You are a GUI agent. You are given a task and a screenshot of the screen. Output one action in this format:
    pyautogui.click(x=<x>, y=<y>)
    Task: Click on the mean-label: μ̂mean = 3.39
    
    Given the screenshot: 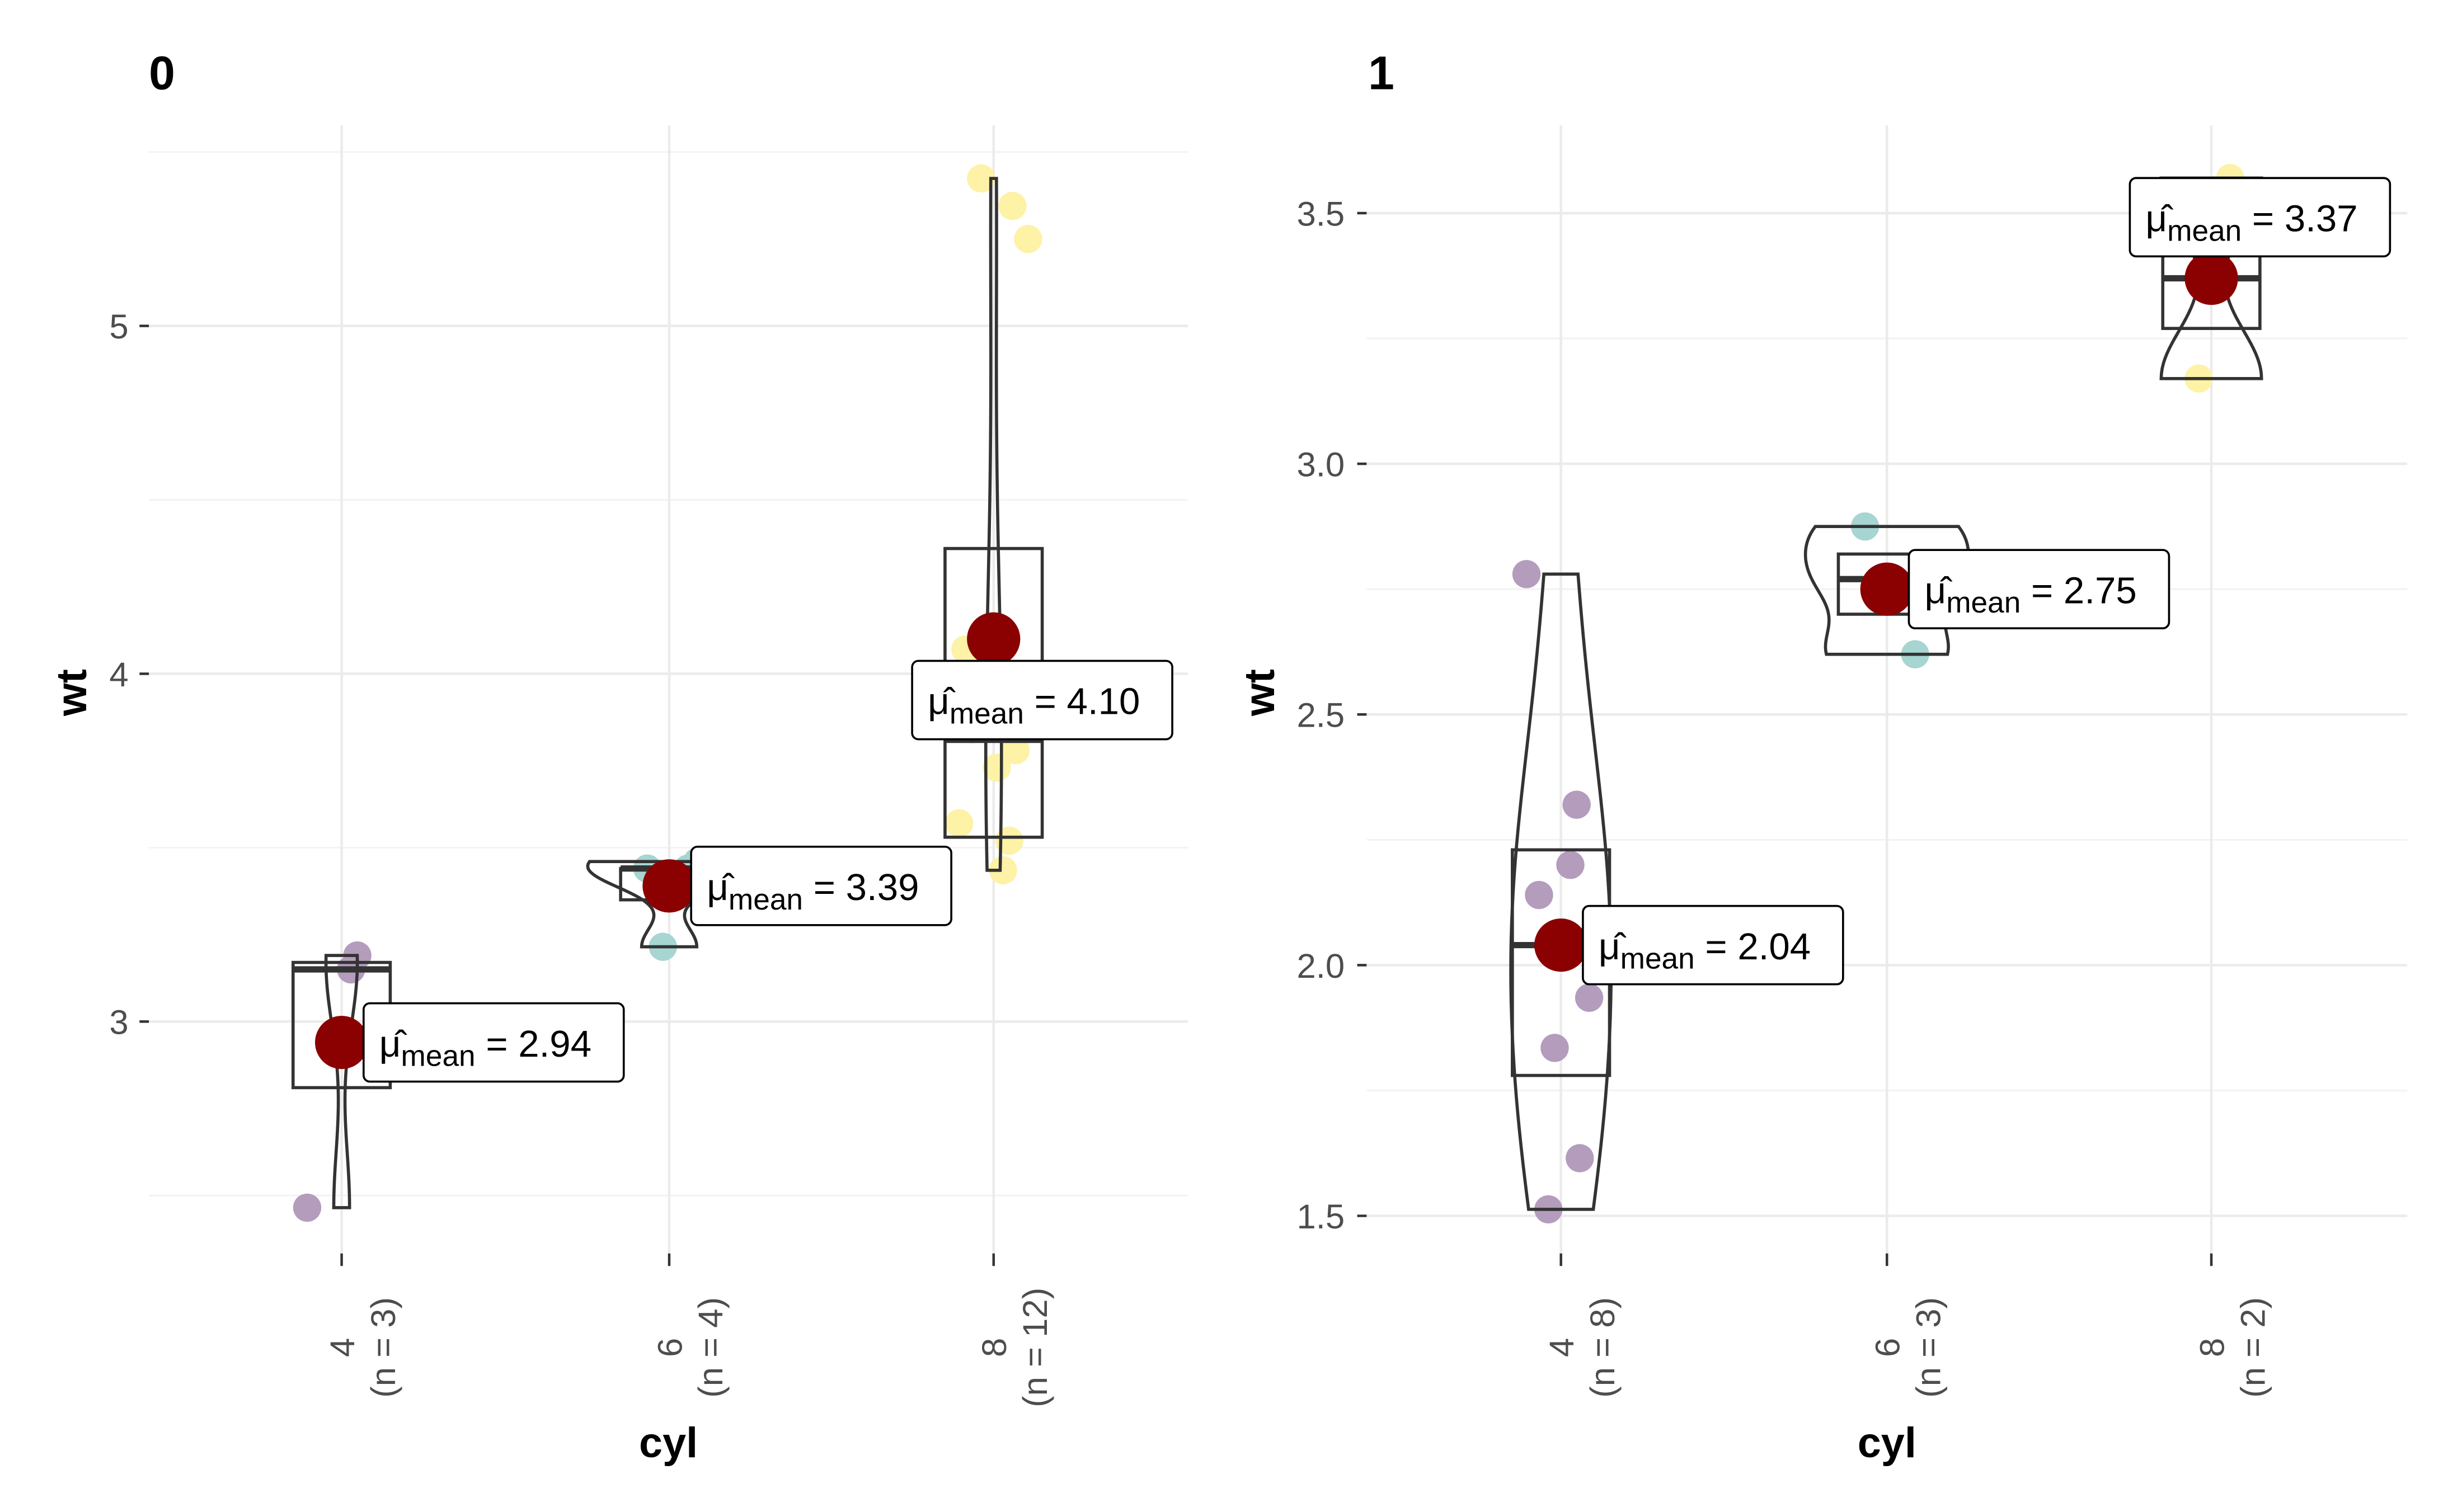 What is the action you would take?
    pyautogui.click(x=813, y=891)
    